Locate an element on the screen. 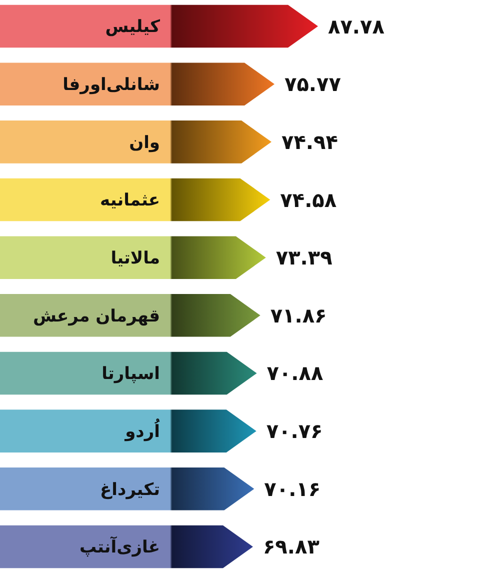  data-label: ۸۷.۷۸ is located at coordinates (356, 26).